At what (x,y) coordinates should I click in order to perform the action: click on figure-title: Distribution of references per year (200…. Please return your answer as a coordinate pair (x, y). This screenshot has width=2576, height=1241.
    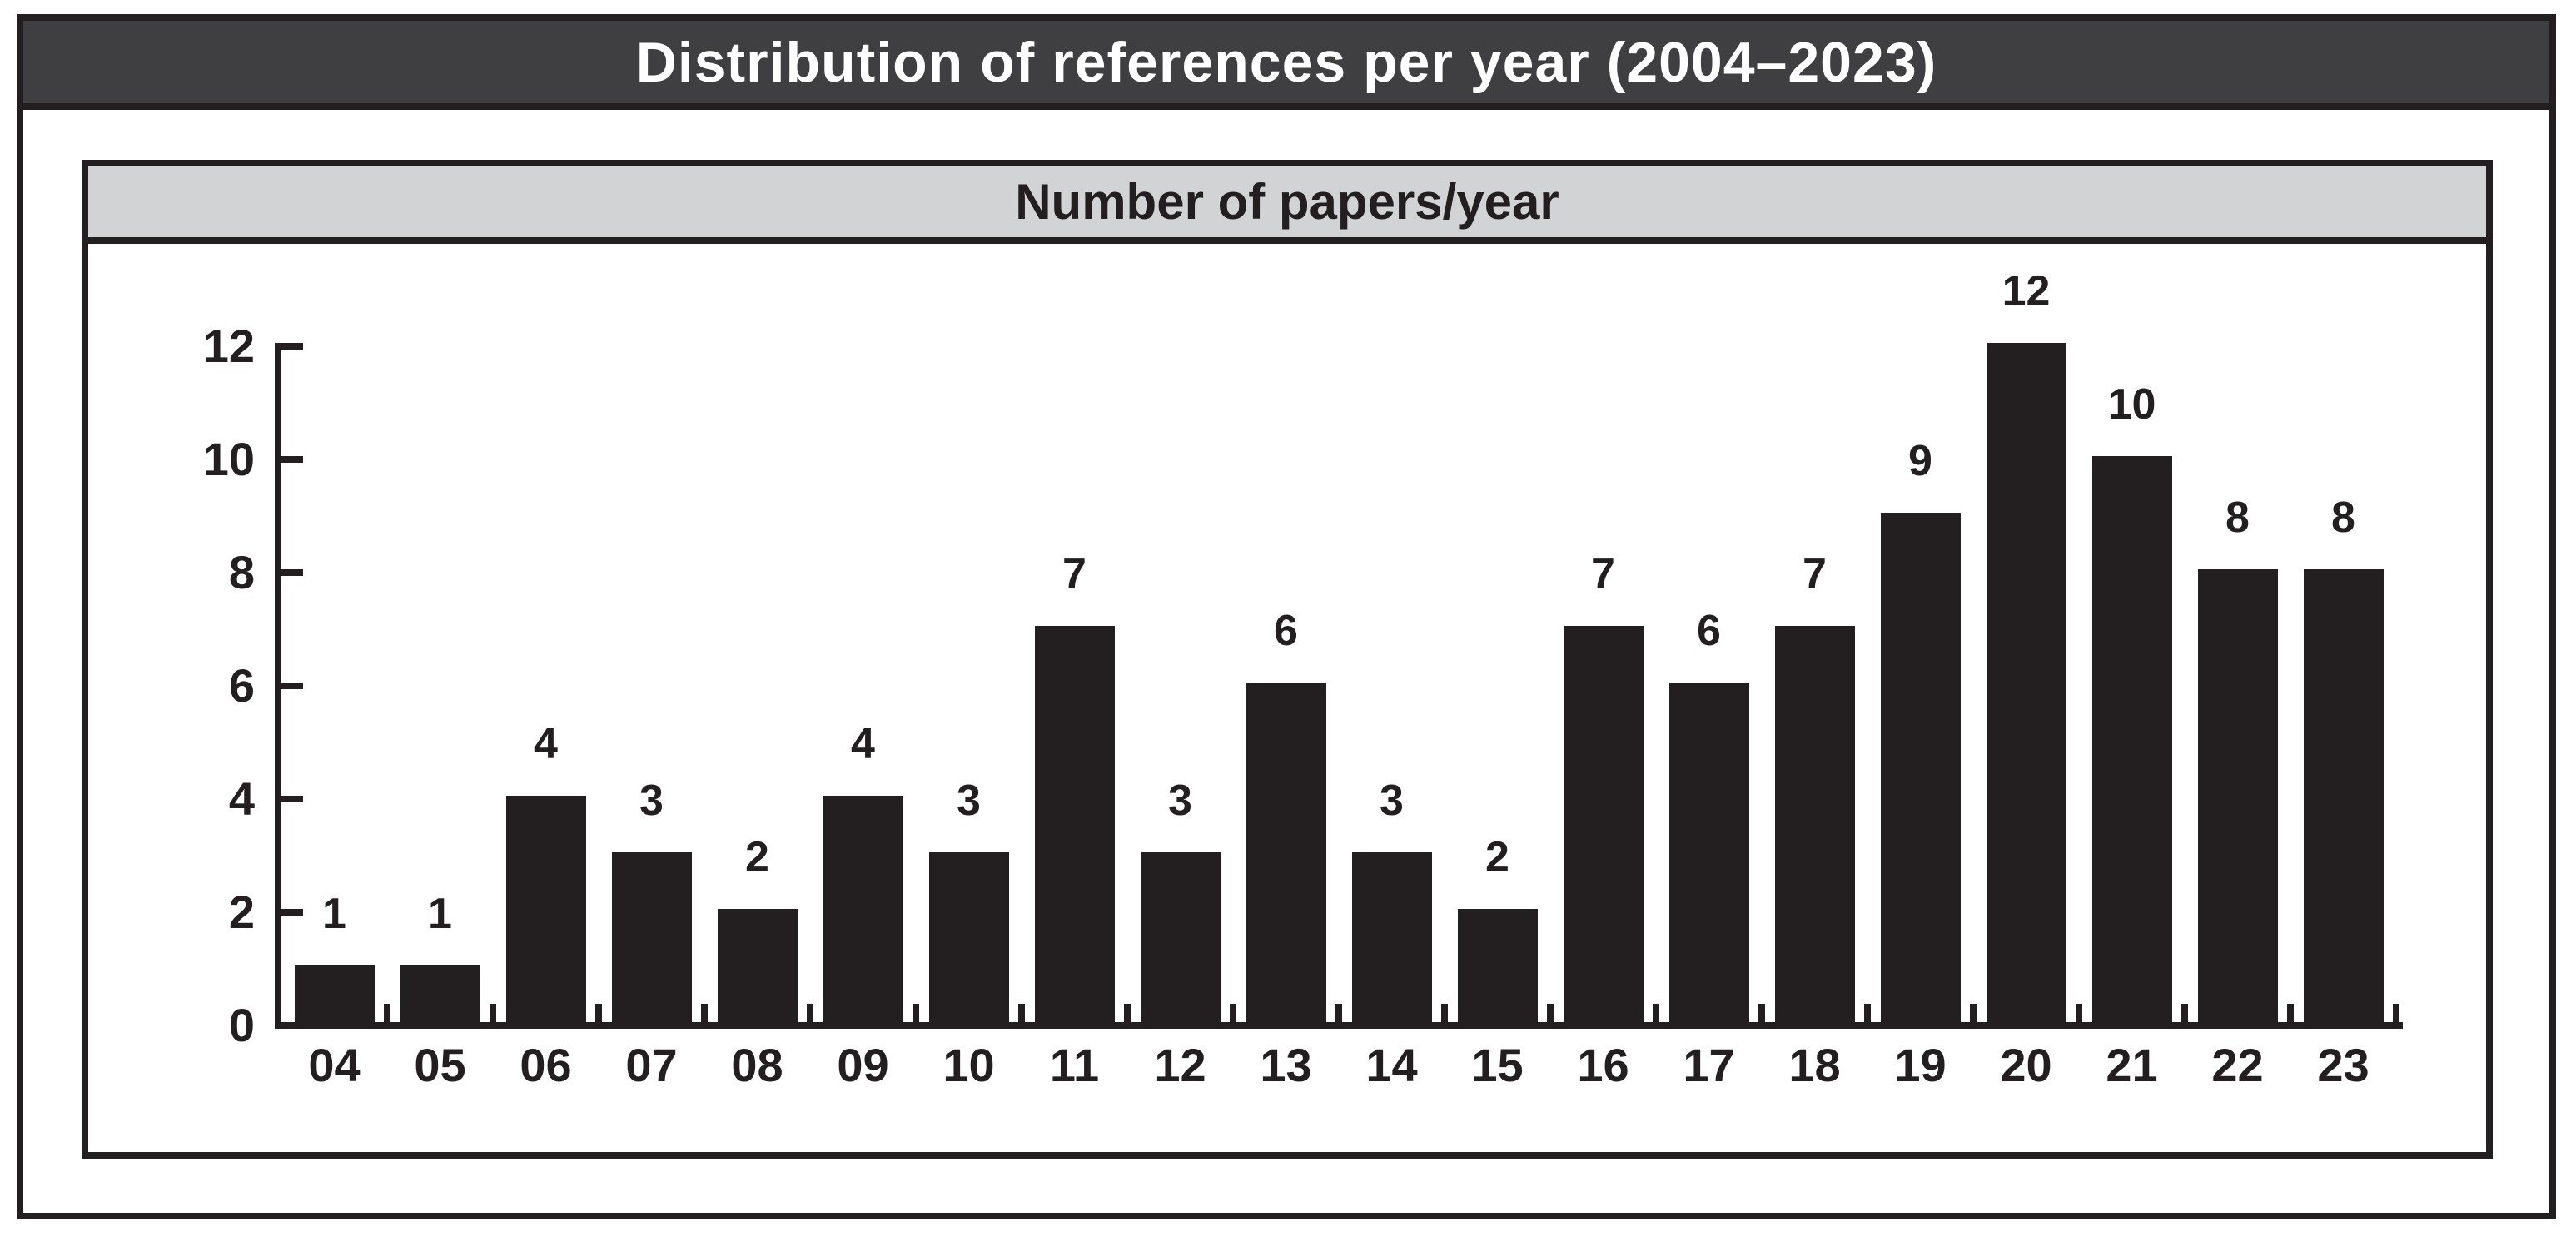
    Looking at the image, I should click on (1286, 62).